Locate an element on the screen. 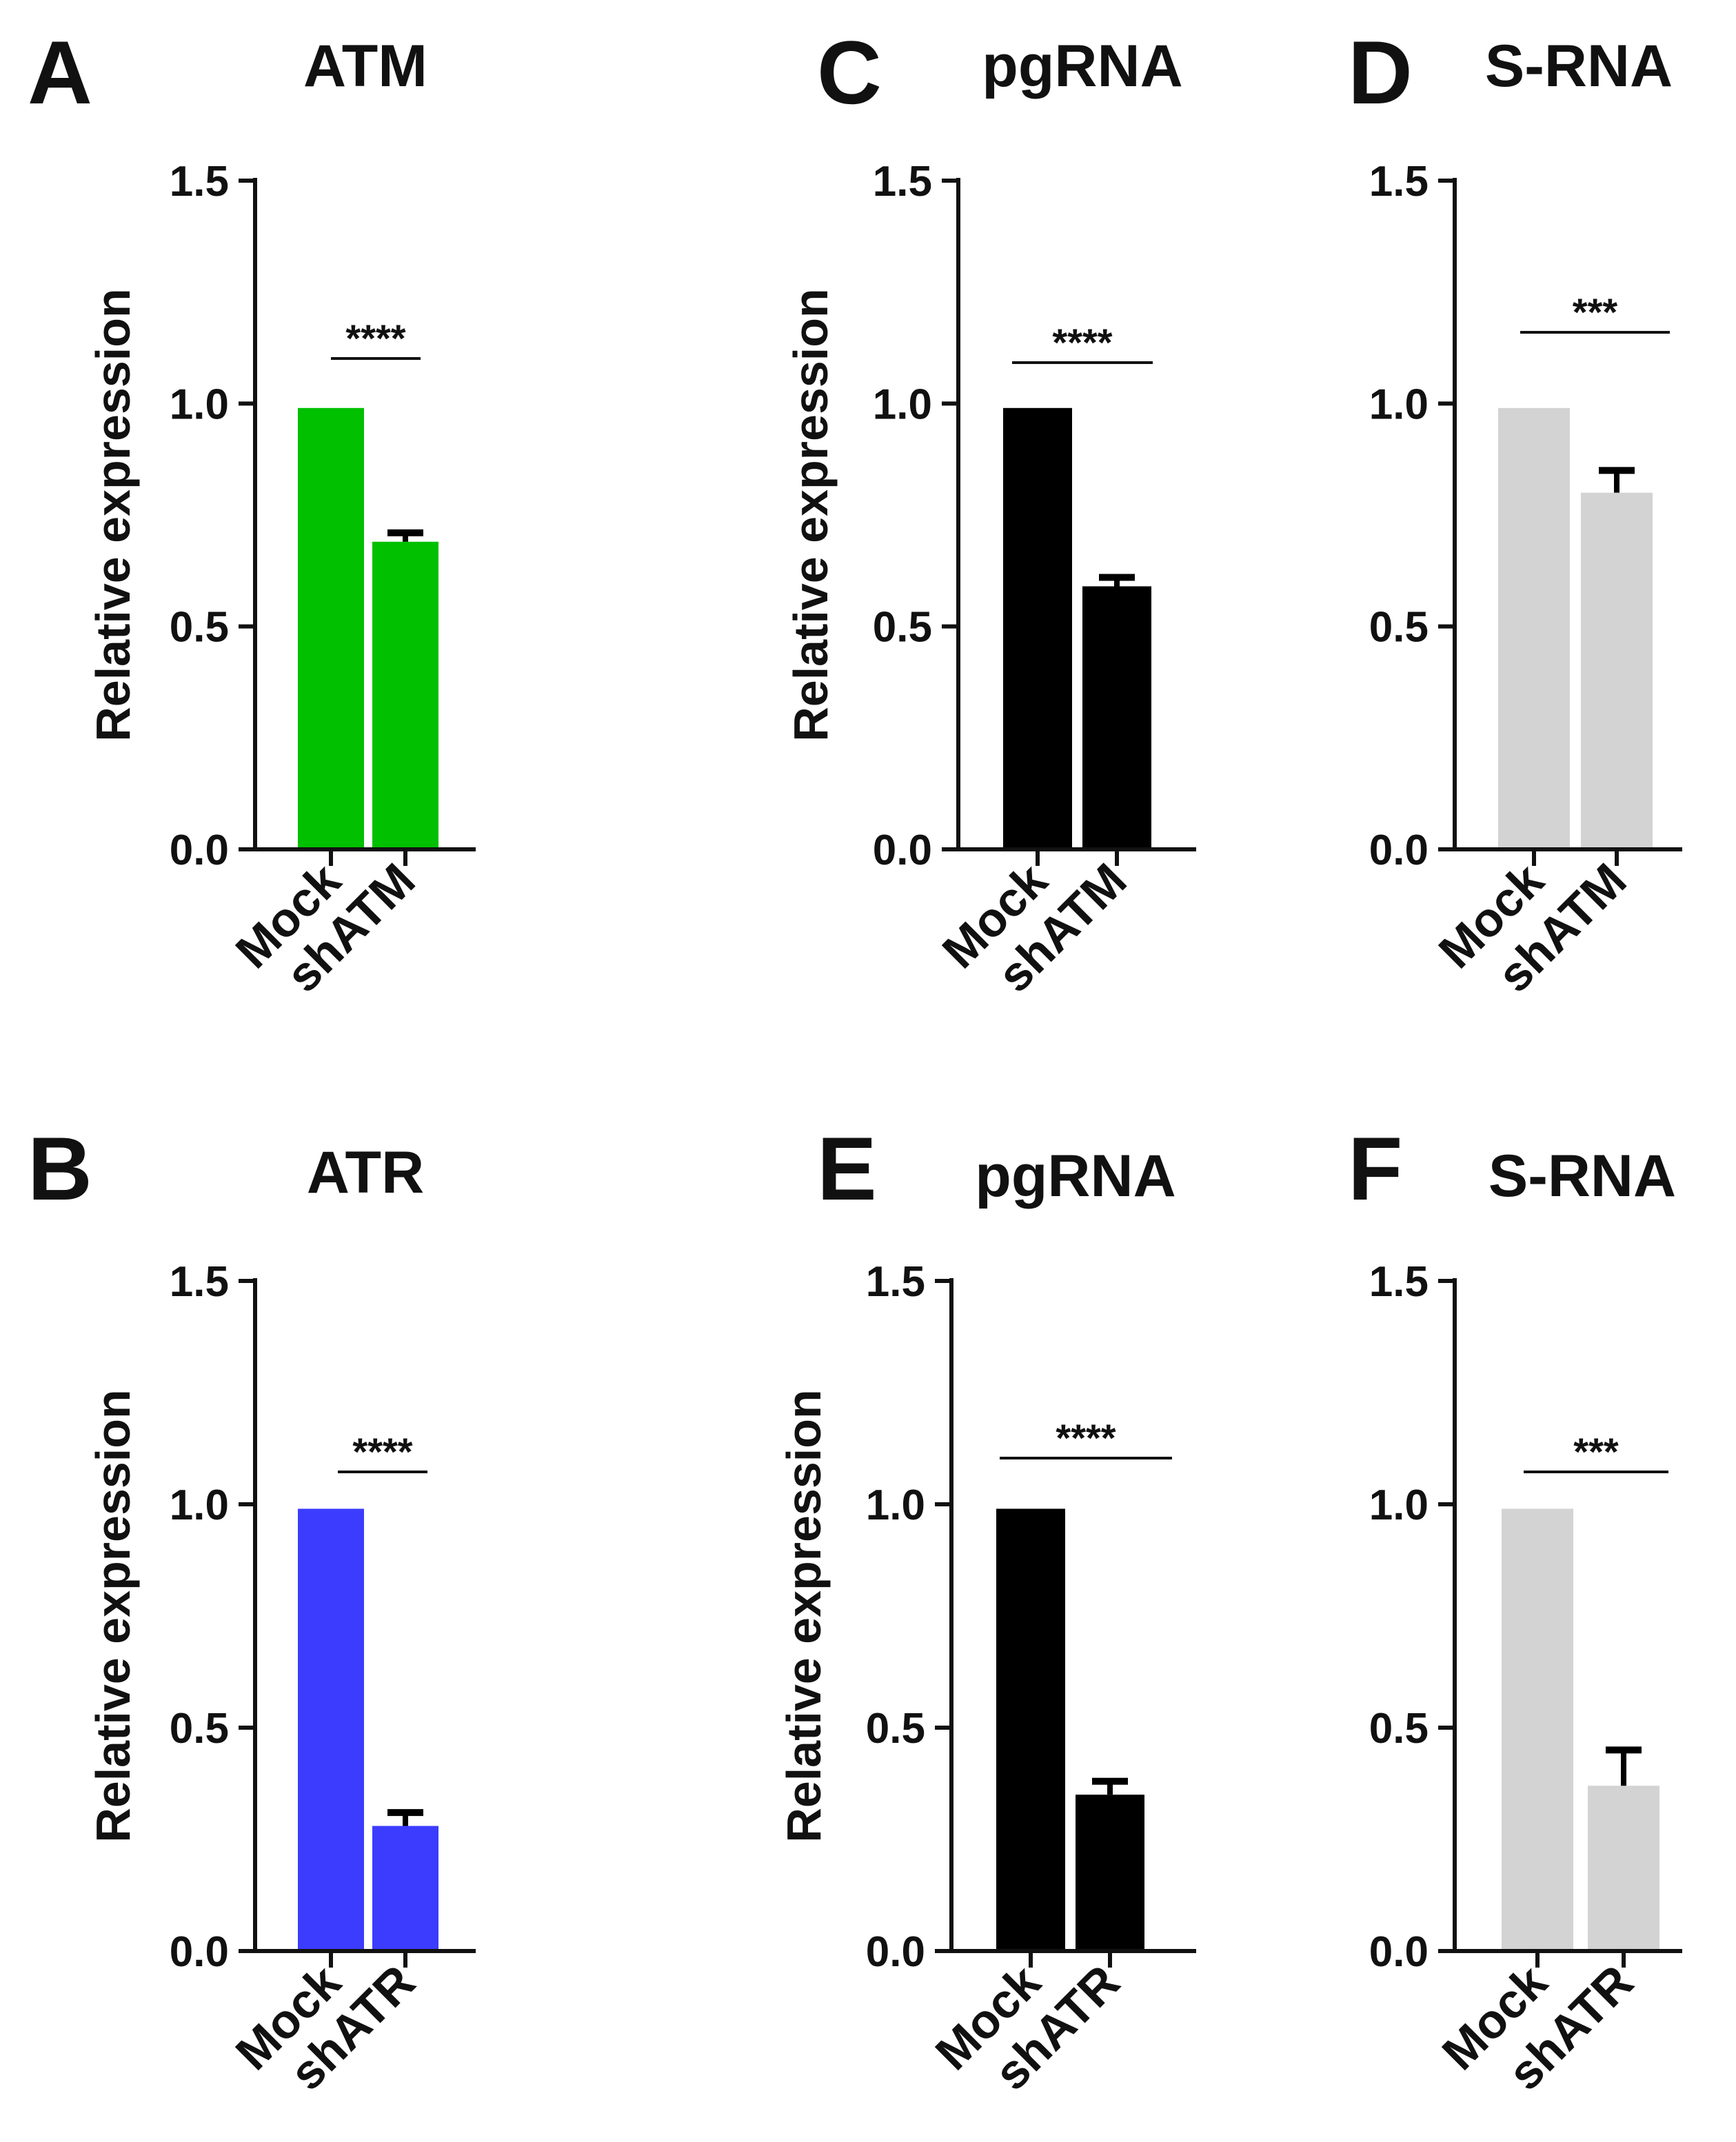  panel-letter: B is located at coordinates (60, 1168).